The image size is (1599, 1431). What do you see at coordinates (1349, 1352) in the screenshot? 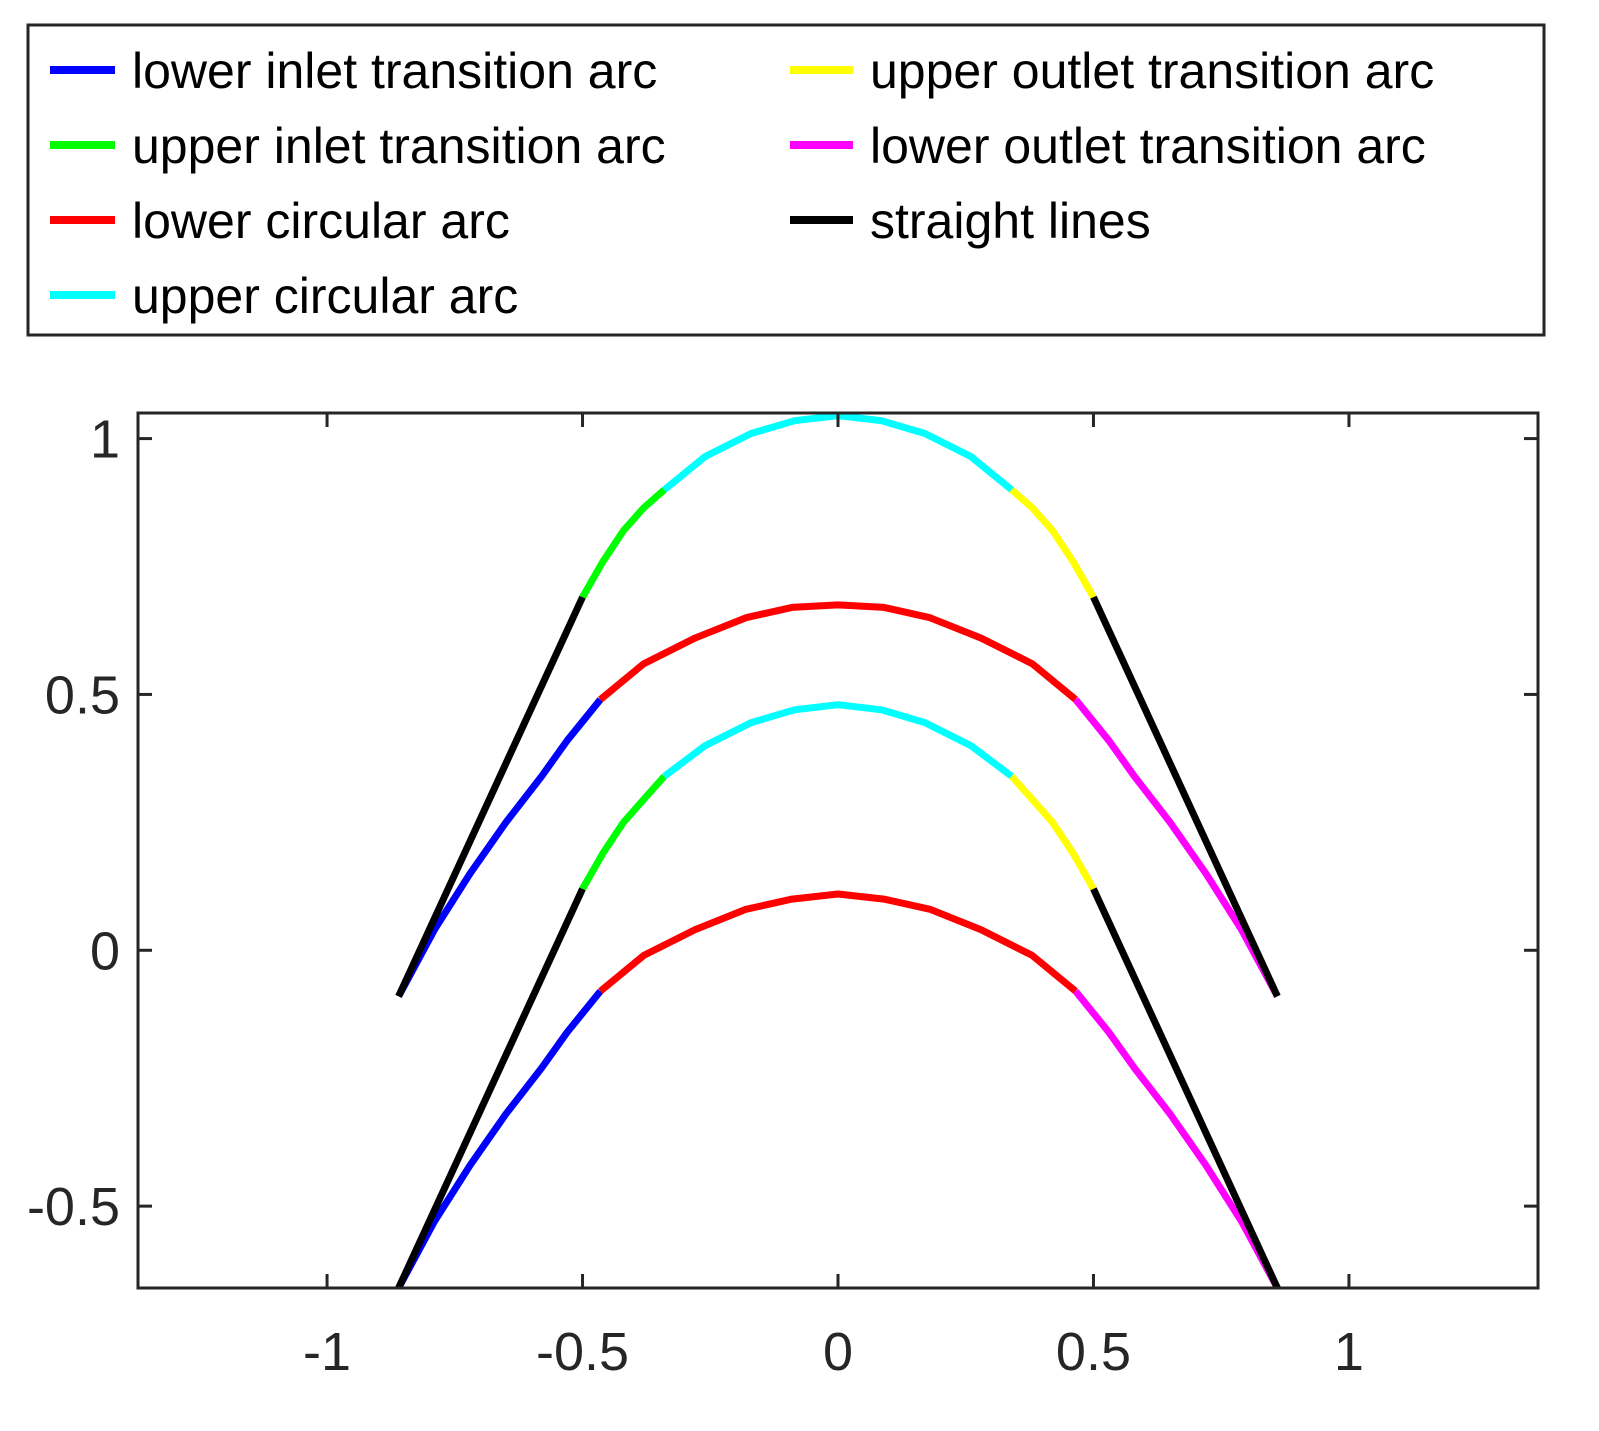
I see `x-tick-label-4: 1` at bounding box center [1349, 1352].